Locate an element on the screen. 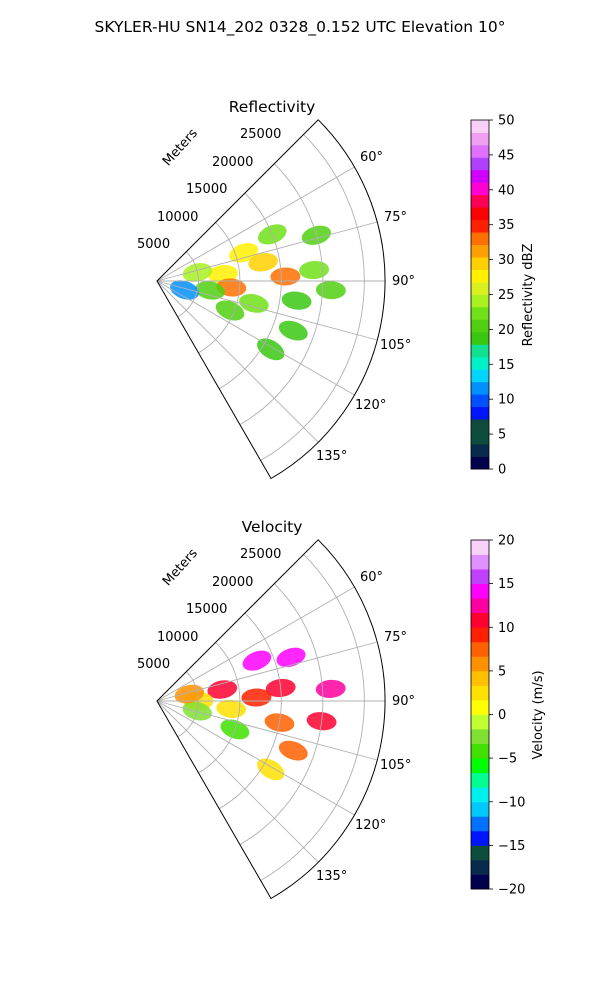  velocity-range-tick-labels: 5000 10000 15000 20000 25000 is located at coordinates (209, 609).